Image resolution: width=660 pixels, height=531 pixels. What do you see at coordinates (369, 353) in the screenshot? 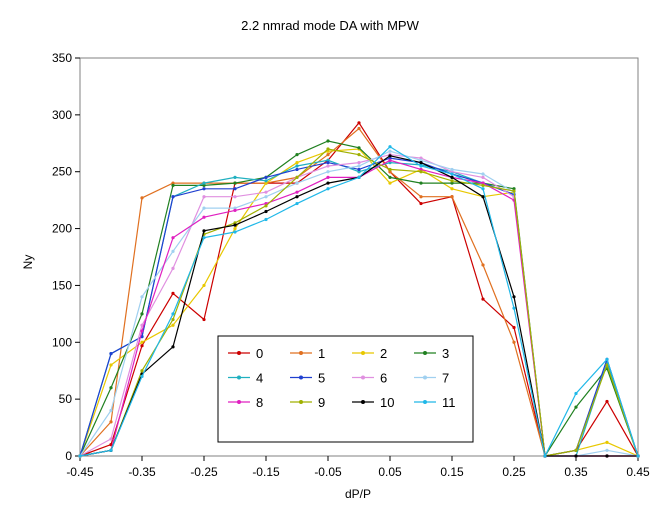
I see `legend-item: 2` at bounding box center [369, 353].